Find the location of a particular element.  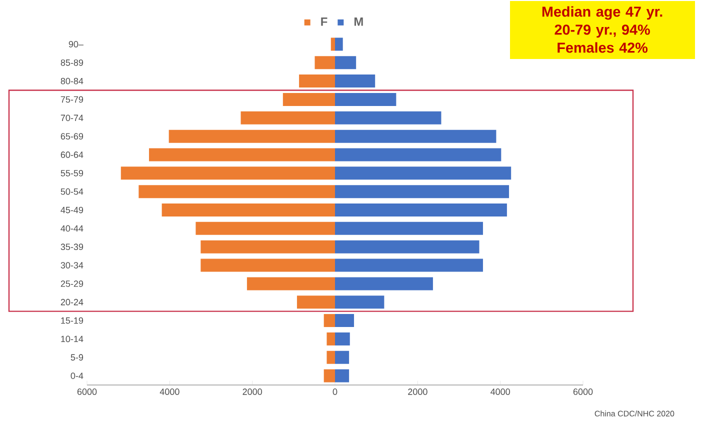

y-tick-label: 70-74 is located at coordinates (72, 118).